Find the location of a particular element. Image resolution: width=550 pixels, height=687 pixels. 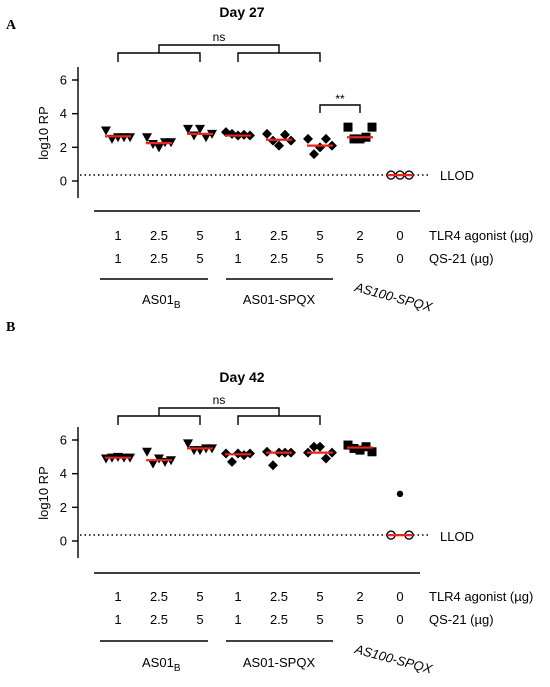

y-tick-label: 6 is located at coordinates (63, 440).